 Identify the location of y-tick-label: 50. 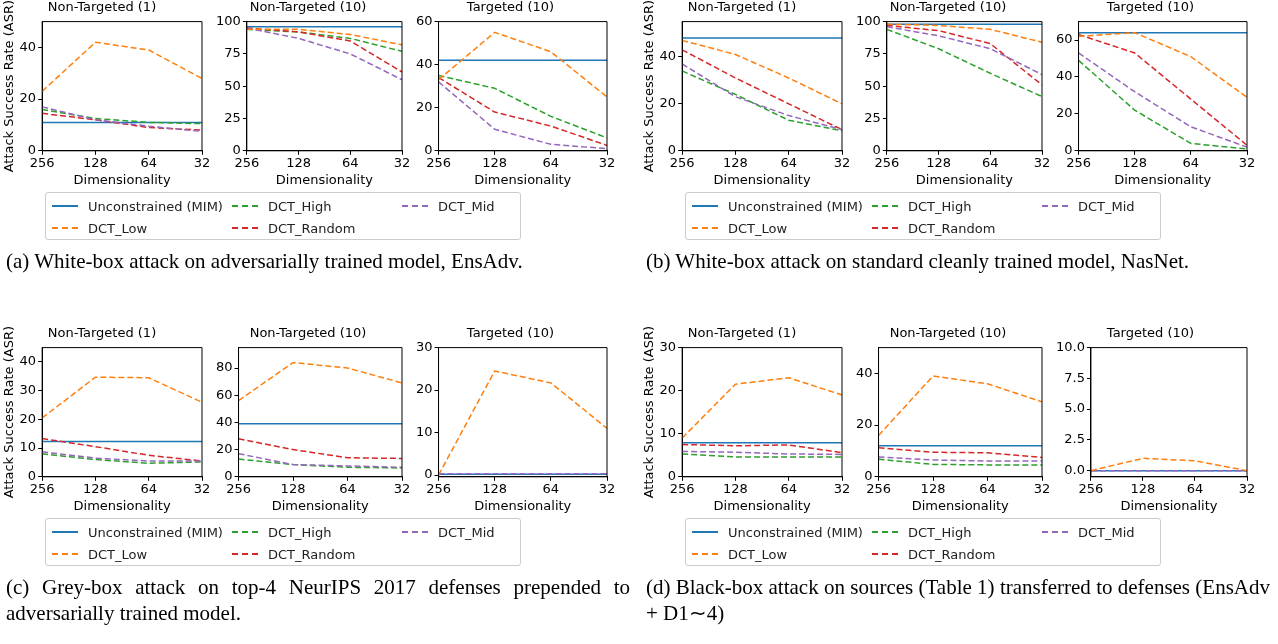
(232, 85).